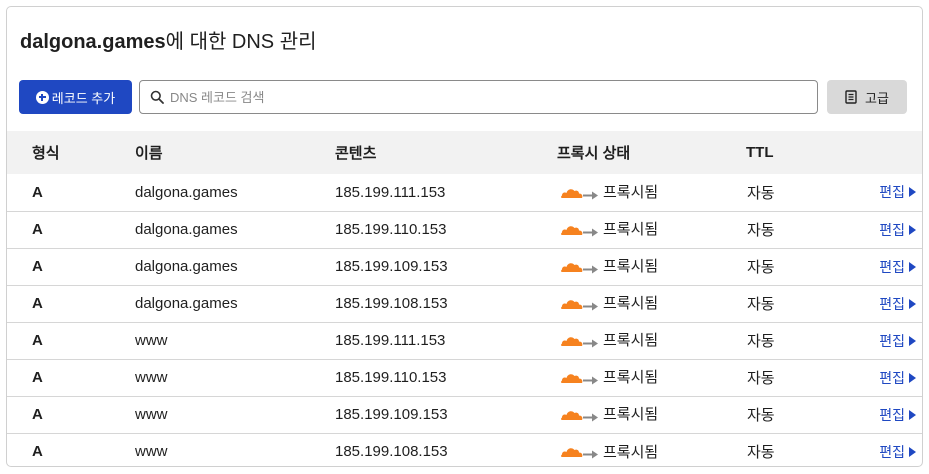 Image resolution: width=929 pixels, height=474 pixels. What do you see at coordinates (464, 303) in the screenshot?
I see `table-row: A dalgona.games 185.199.108.153 프록시됨 자동` at bounding box center [464, 303].